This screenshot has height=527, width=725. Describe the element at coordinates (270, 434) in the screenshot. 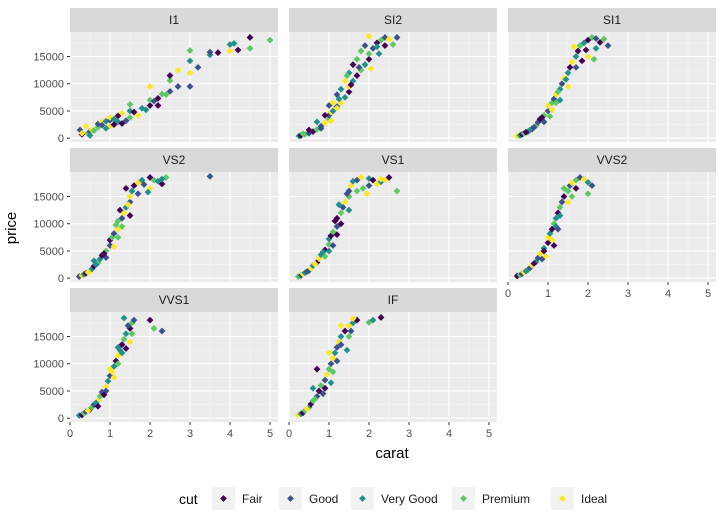

I see `x-tick-label: 5` at that location.